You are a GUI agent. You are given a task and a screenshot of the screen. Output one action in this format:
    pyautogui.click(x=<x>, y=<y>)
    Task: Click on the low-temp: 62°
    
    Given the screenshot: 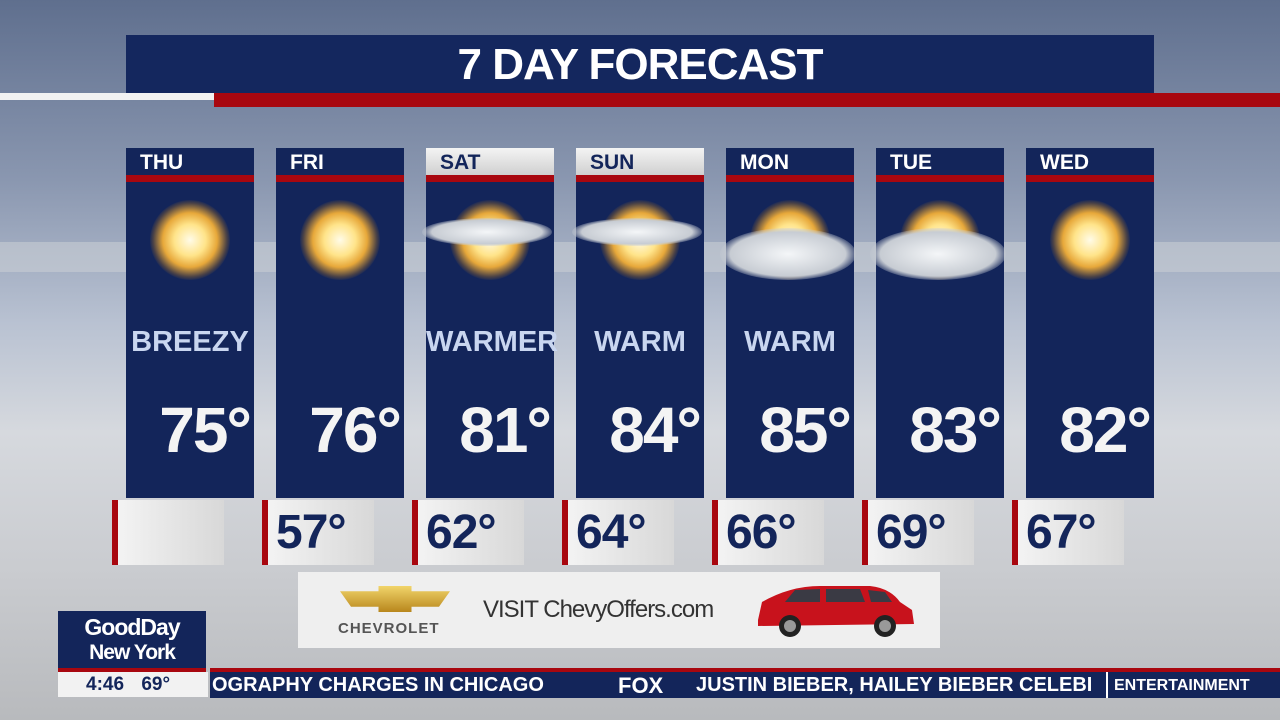 What is the action you would take?
    pyautogui.click(x=468, y=532)
    